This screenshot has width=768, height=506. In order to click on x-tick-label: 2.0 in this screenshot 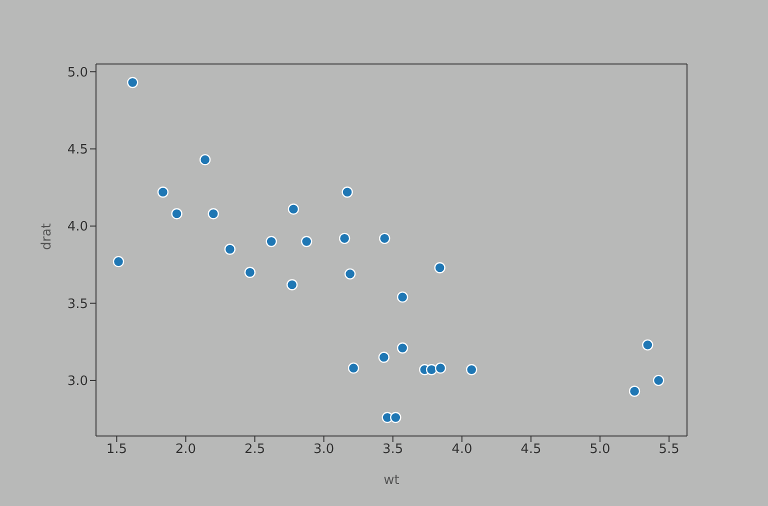, I will do `click(185, 450)`.